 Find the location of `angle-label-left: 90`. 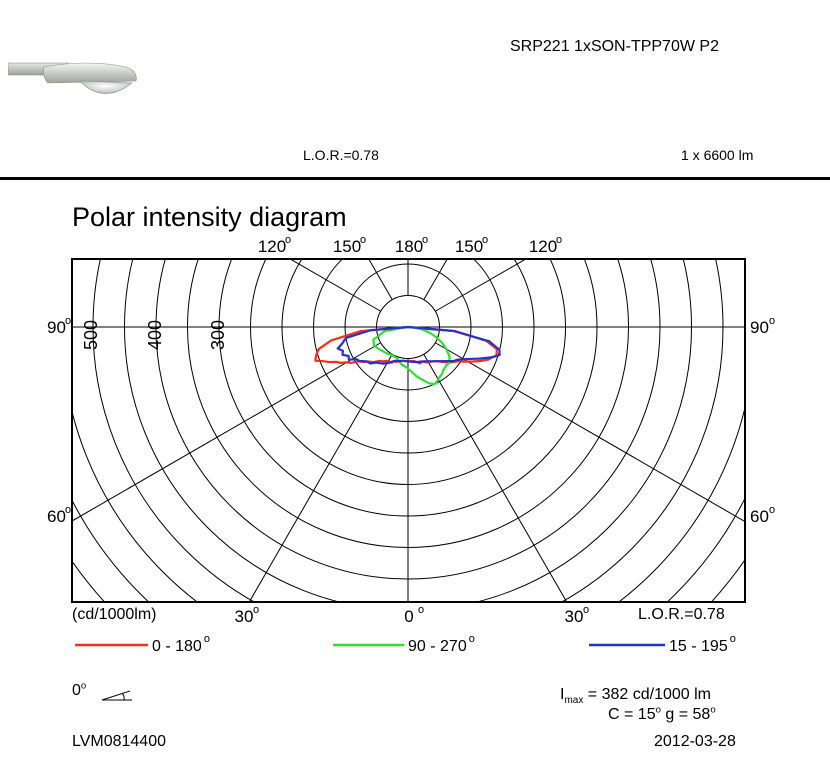

angle-label-left: 90 is located at coordinates (56, 327).